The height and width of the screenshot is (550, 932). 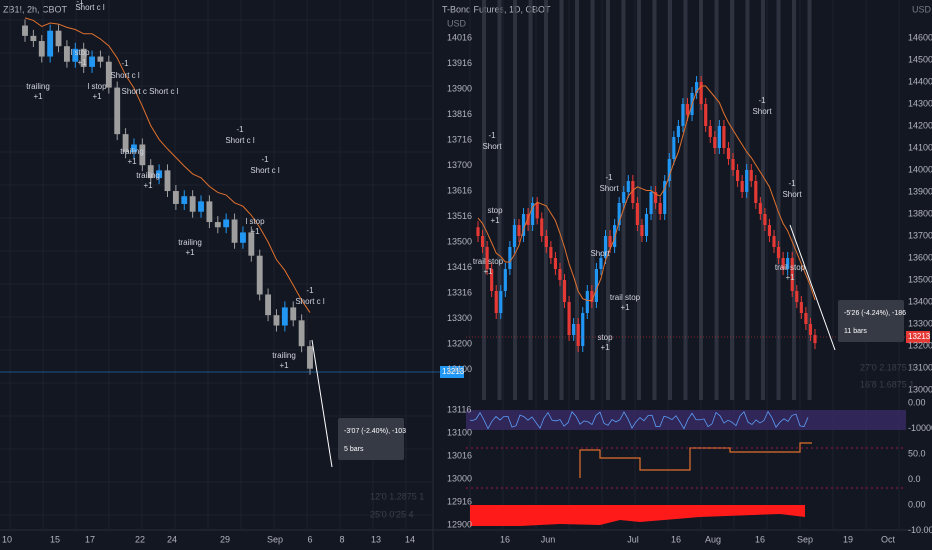 I want to click on stats: 12'0 1.2875 1, so click(x=397, y=496).